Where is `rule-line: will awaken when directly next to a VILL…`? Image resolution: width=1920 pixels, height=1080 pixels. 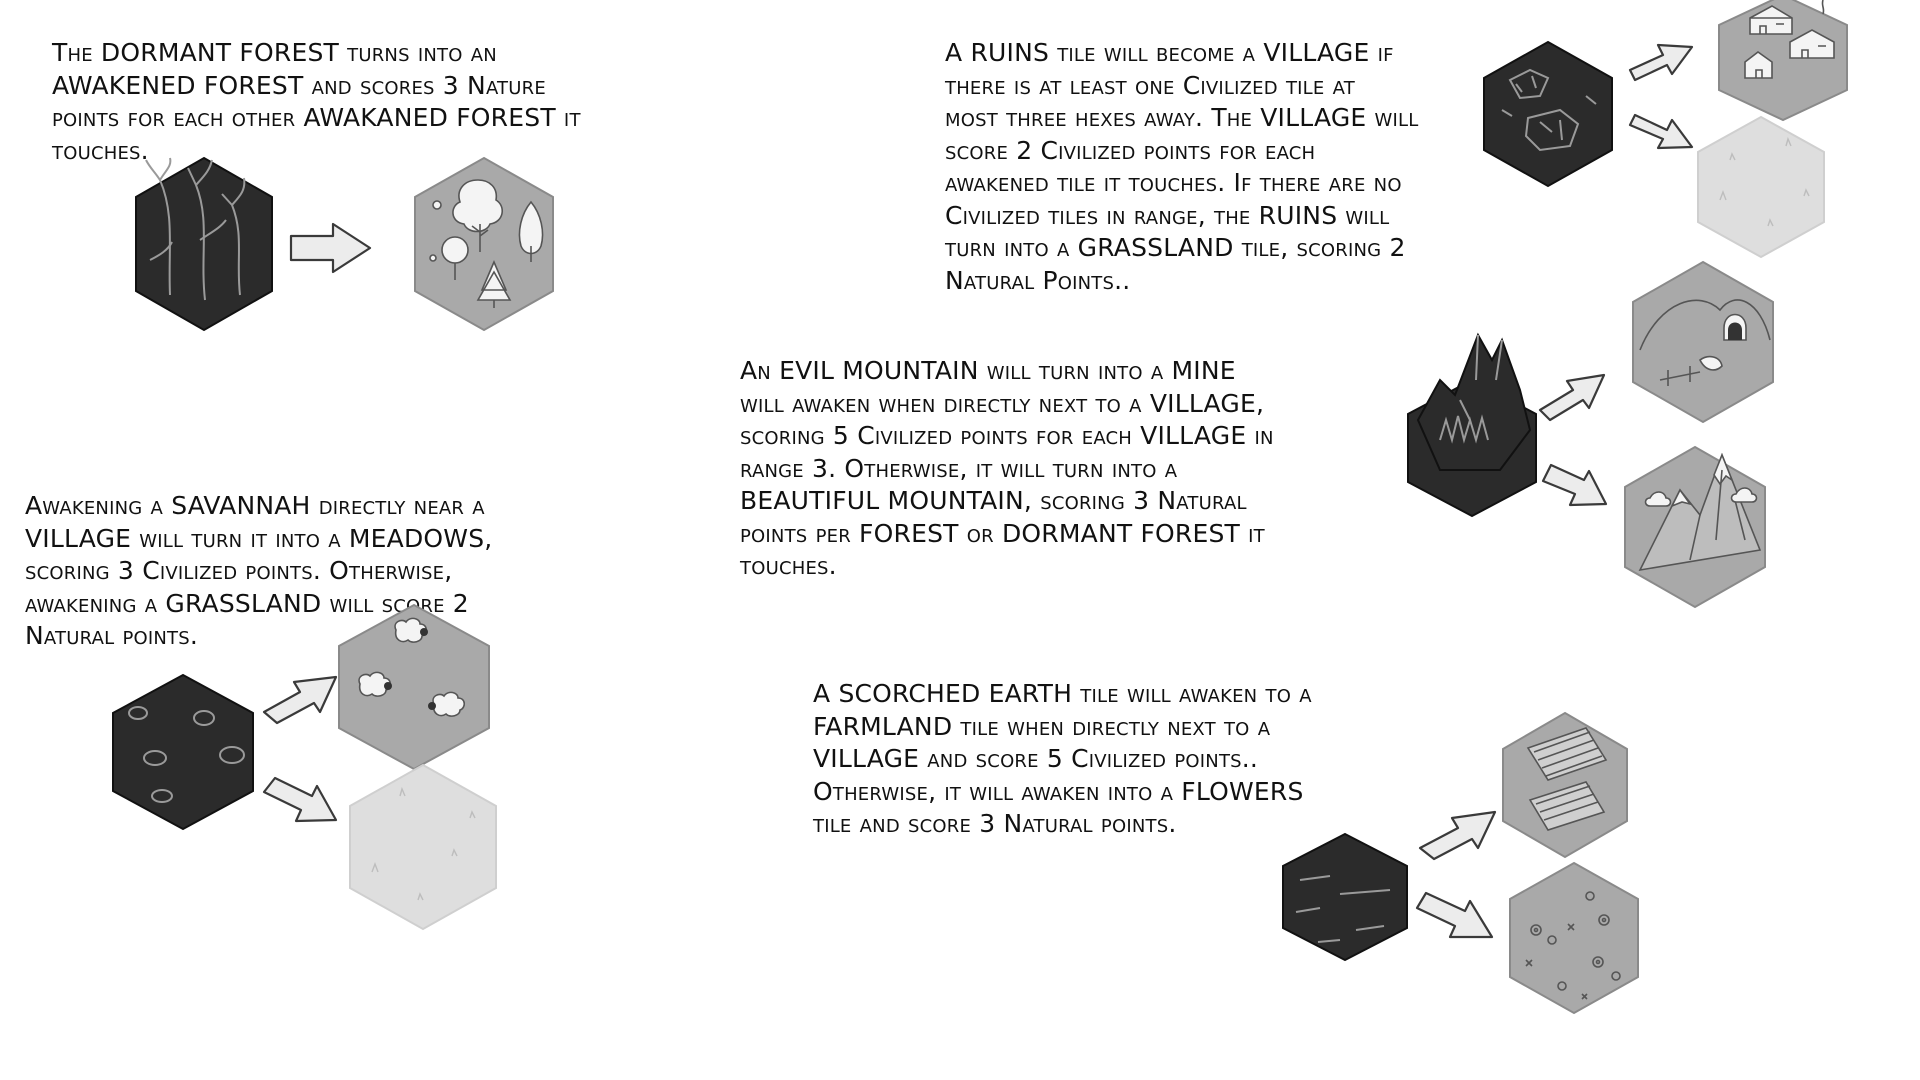 rule-line: will awaken when directly next to a VILL… is located at coordinates (1002, 403).